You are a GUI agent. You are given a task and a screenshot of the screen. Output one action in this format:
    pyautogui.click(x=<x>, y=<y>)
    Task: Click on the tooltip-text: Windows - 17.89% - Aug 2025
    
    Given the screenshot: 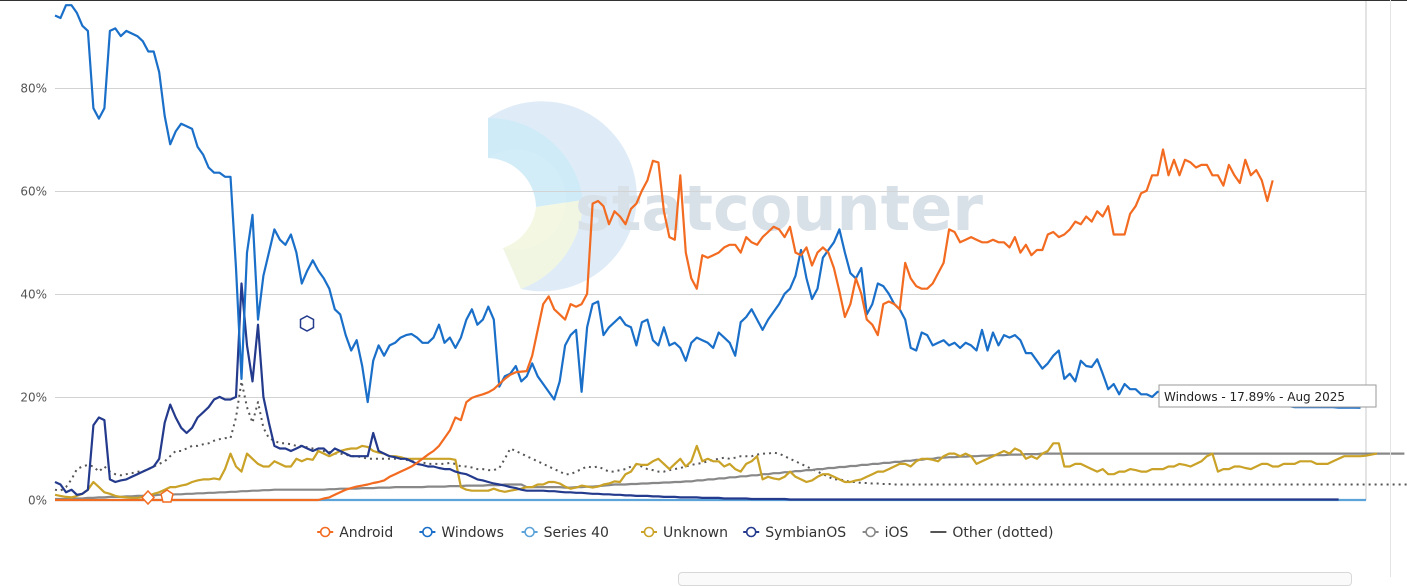 What is the action you would take?
    pyautogui.click(x=1254, y=397)
    